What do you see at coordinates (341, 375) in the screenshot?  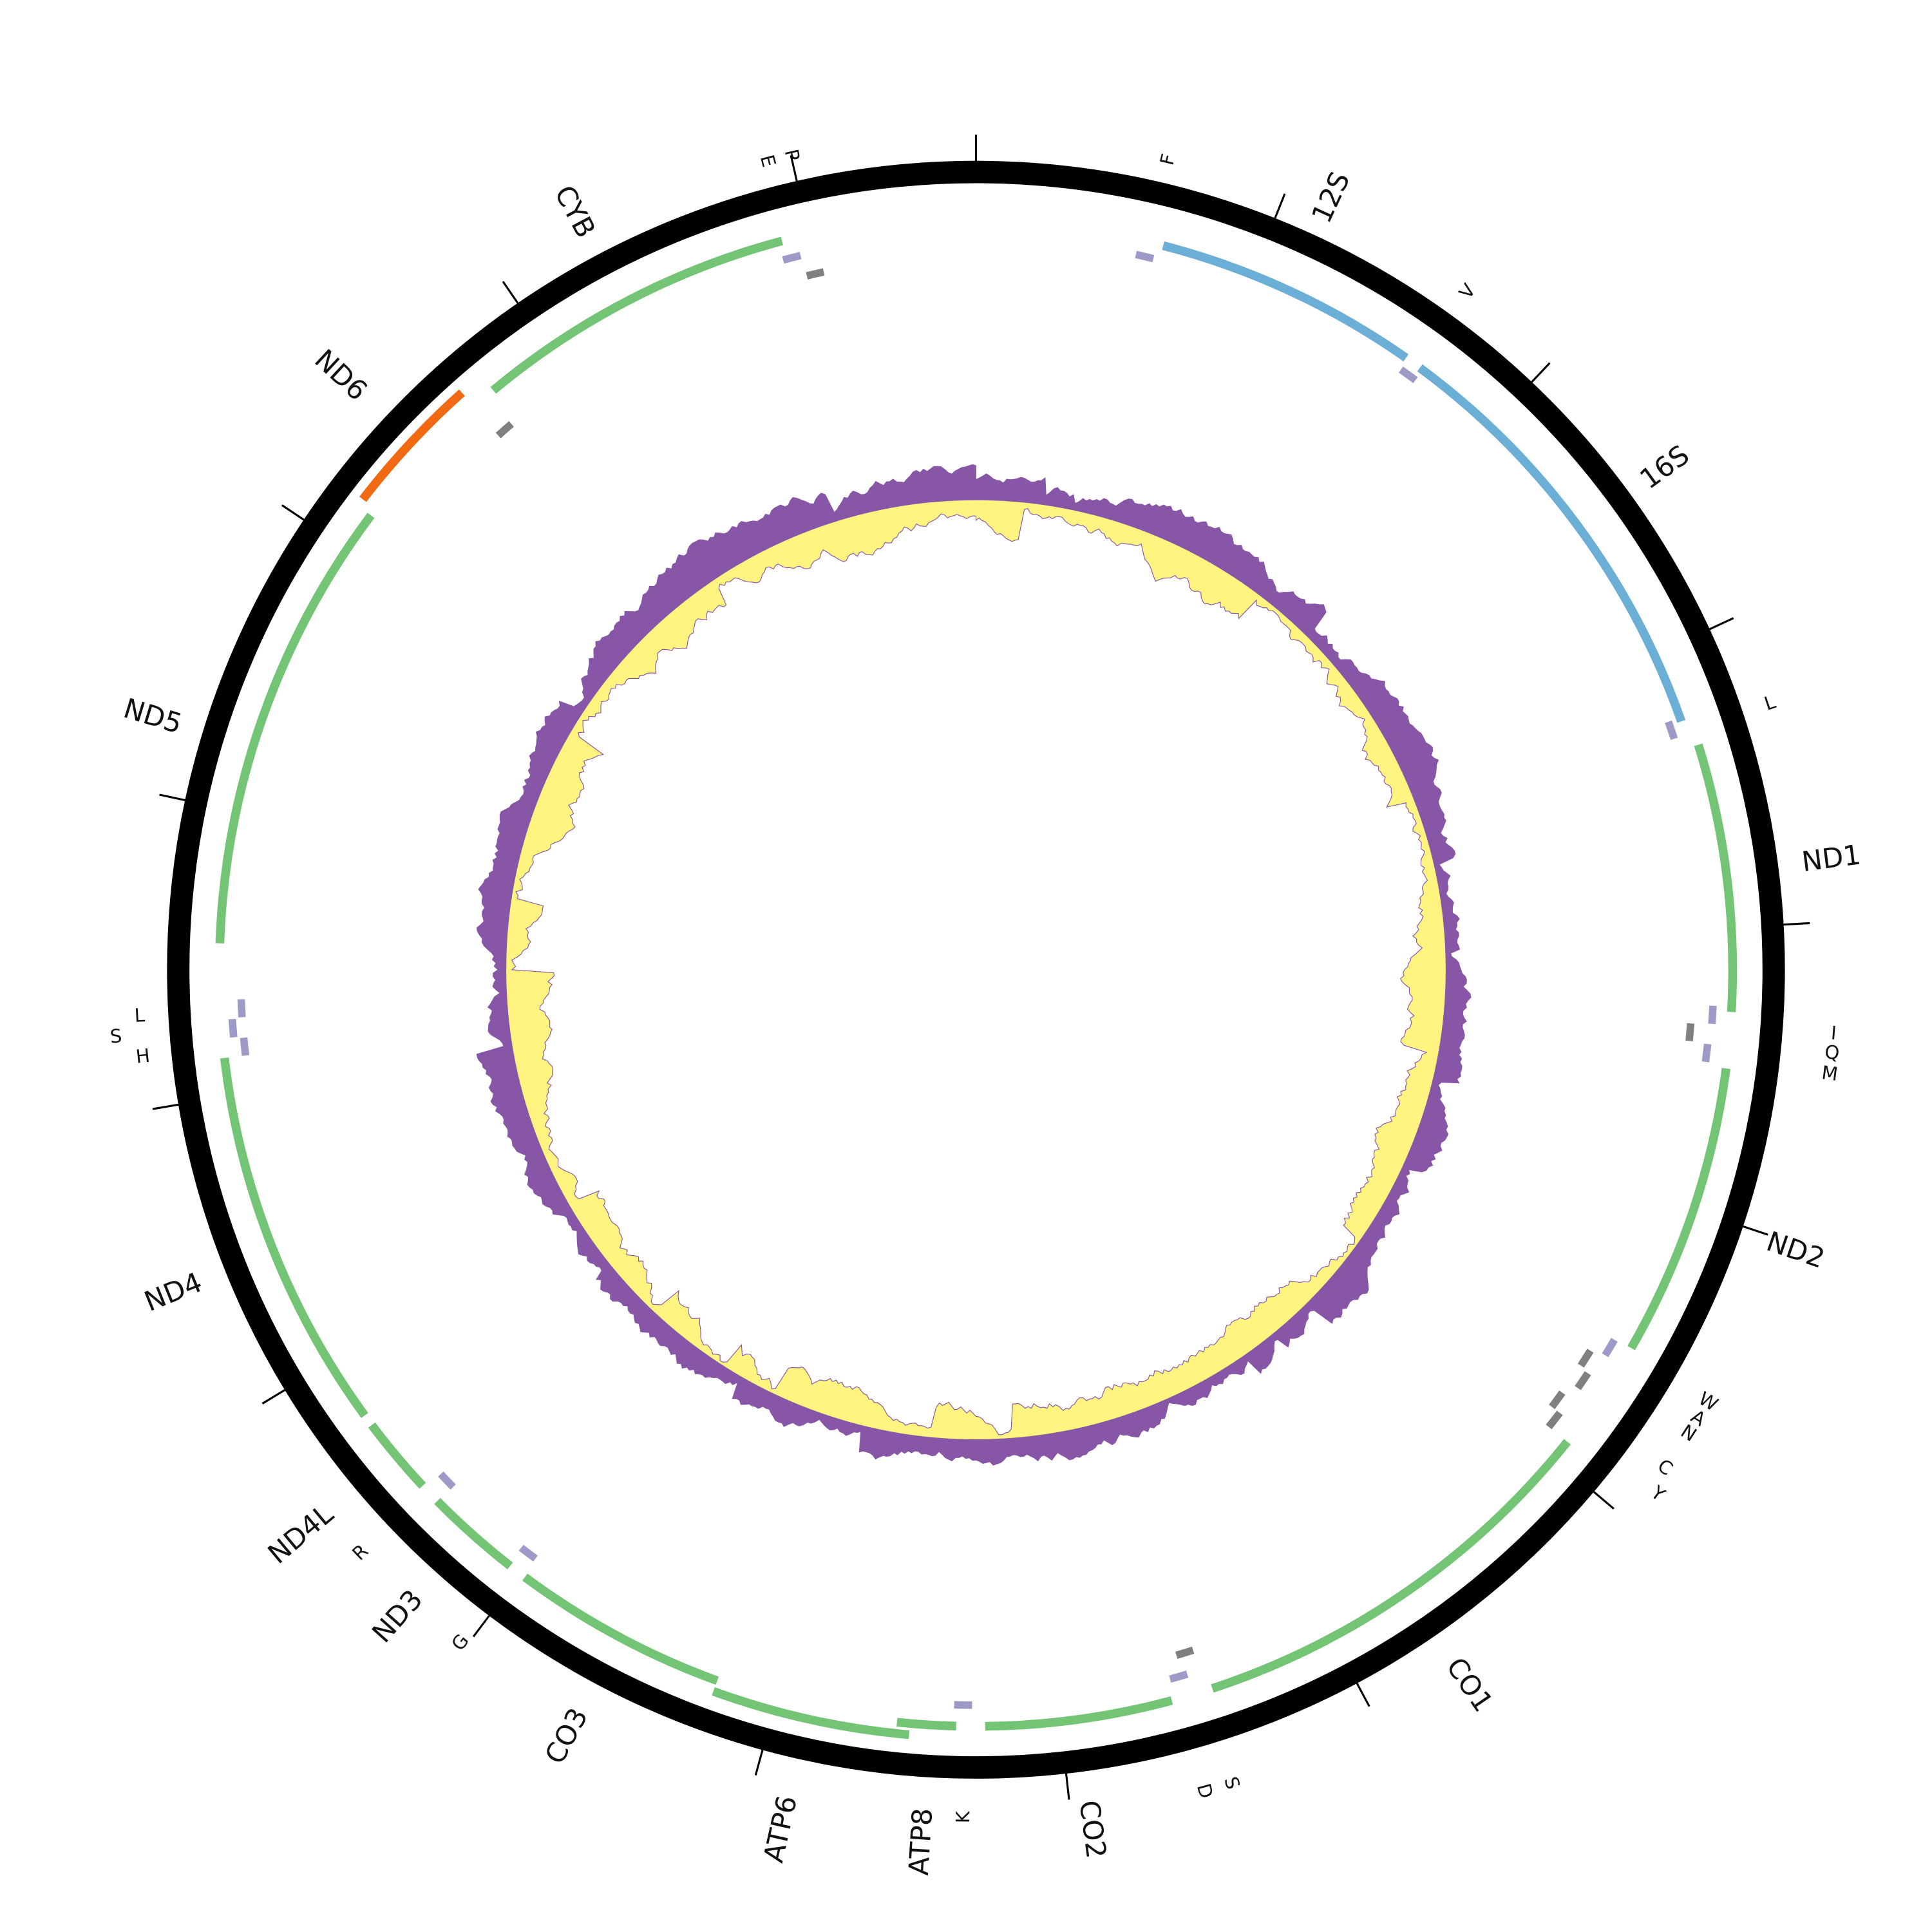 I see `gene-label: ND6` at bounding box center [341, 375].